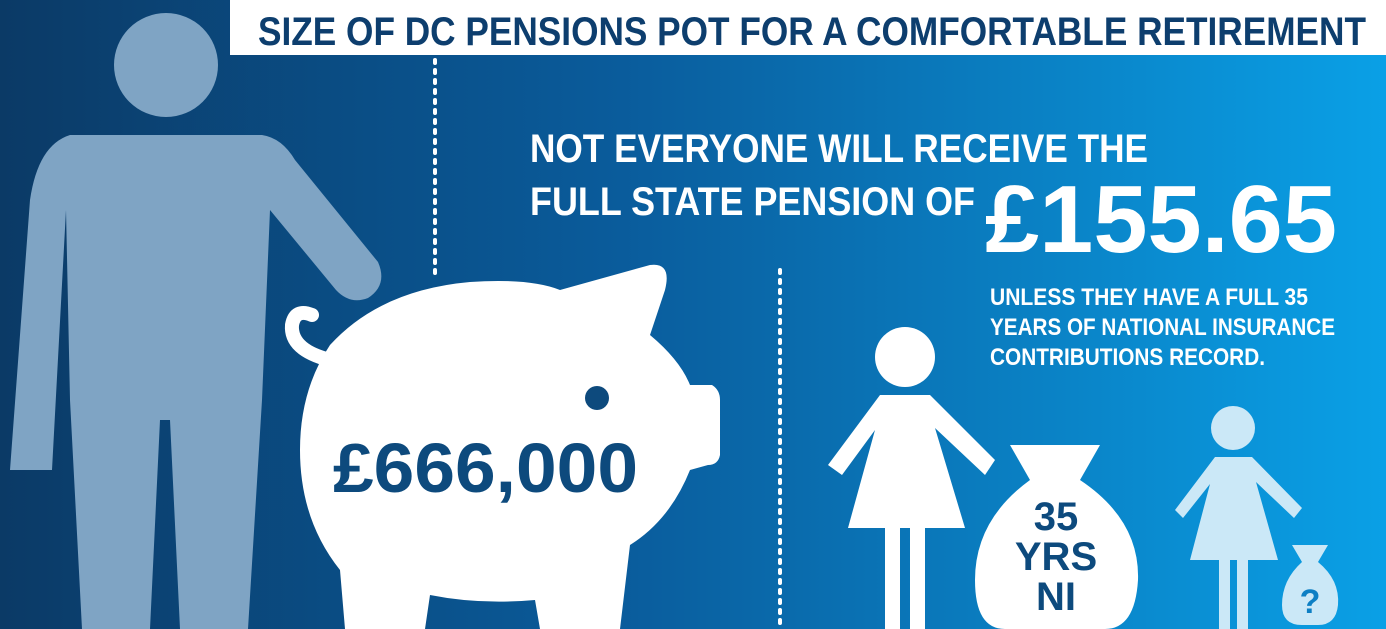 The height and width of the screenshot is (629, 1386). What do you see at coordinates (1149, 297) in the screenshot?
I see `note: UNLESS THEY HAVE A FULL 35` at bounding box center [1149, 297].